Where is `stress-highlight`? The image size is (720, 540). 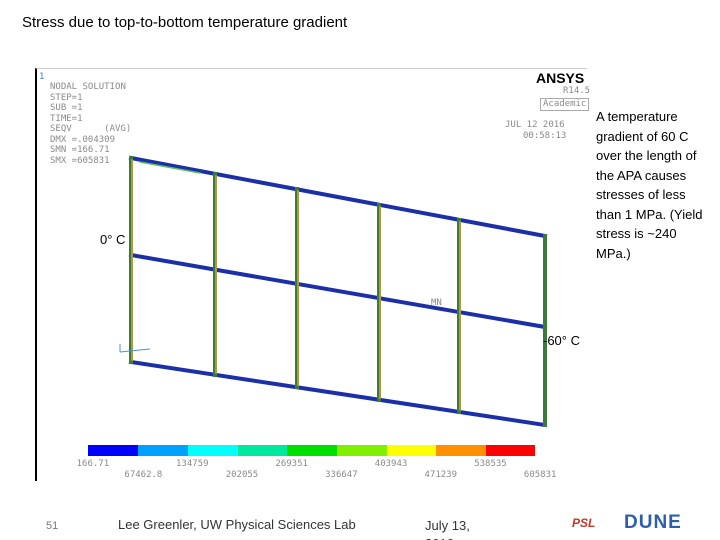 stress-highlight is located at coordinates (170, 167).